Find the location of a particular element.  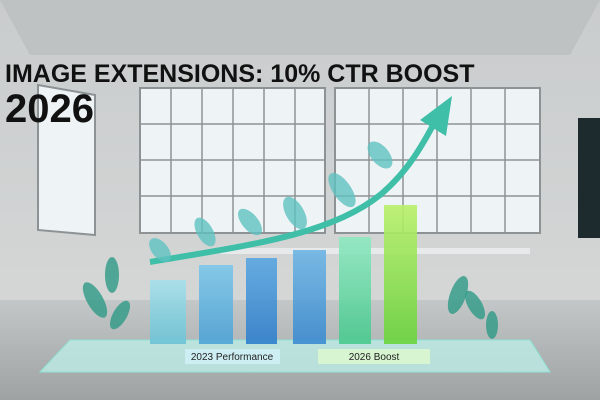

table is located at coordinates (375, 251).